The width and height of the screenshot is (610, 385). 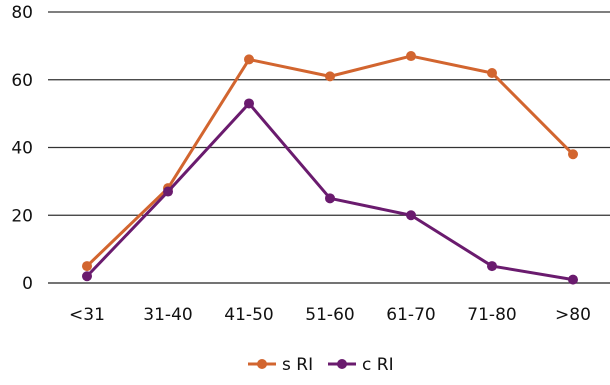 What do you see at coordinates (280, 365) in the screenshot?
I see `legend-item: s RI` at bounding box center [280, 365].